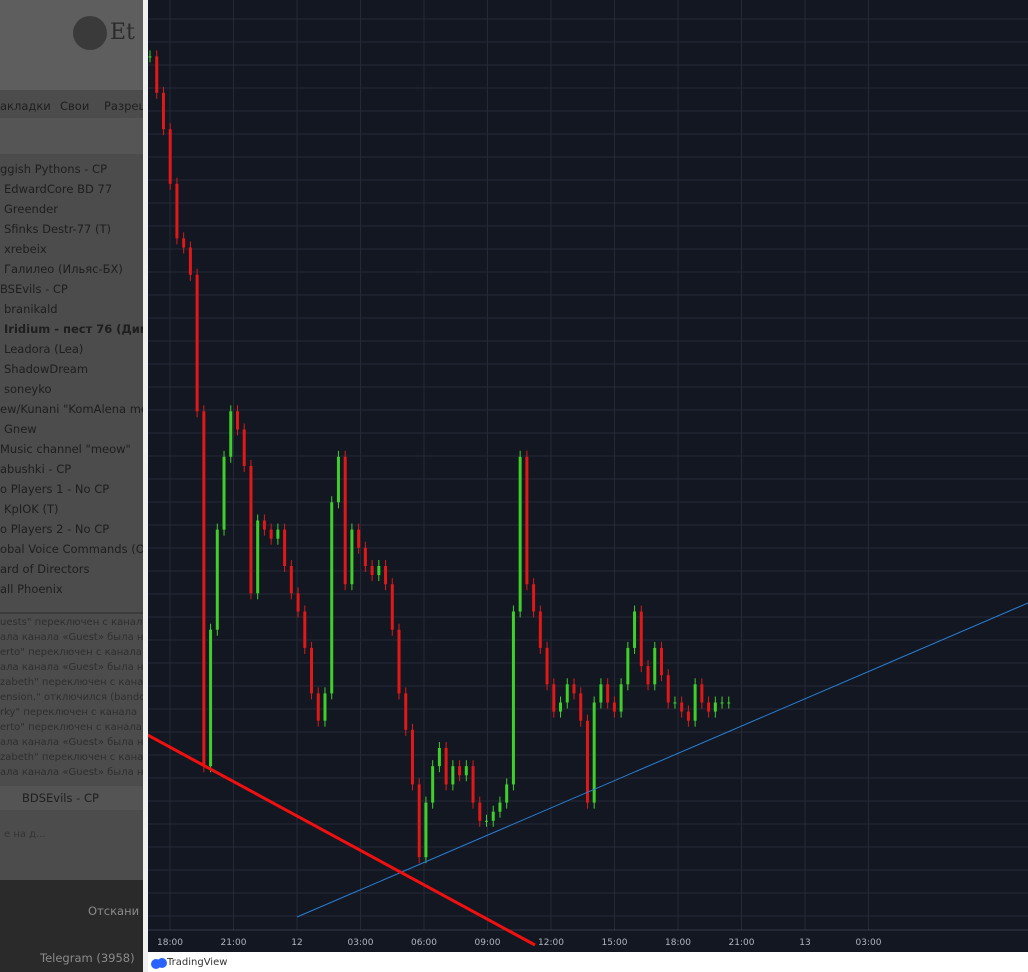 This screenshot has height=972, width=1028. What do you see at coordinates (65, 449) in the screenshot?
I see `channel: Music channel "meow"` at bounding box center [65, 449].